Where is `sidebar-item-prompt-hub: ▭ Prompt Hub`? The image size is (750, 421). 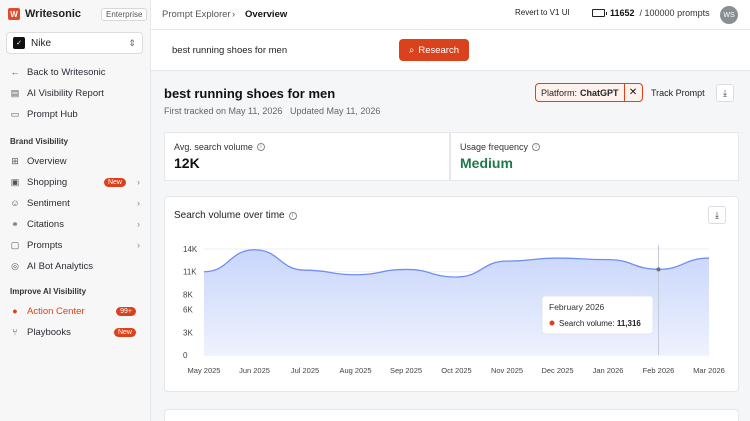
sidebar-item-prompt-hub: ▭ Prompt Hub is located at coordinates (75, 114).